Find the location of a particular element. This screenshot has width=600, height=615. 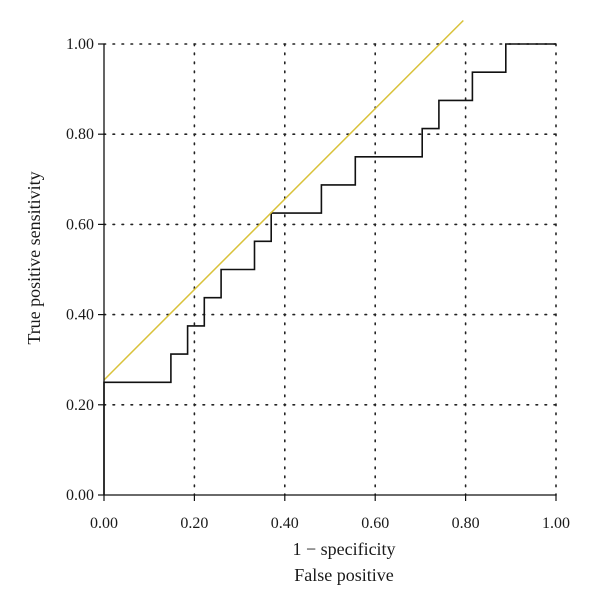

y-tick-label: 0.40 is located at coordinates (80, 315).